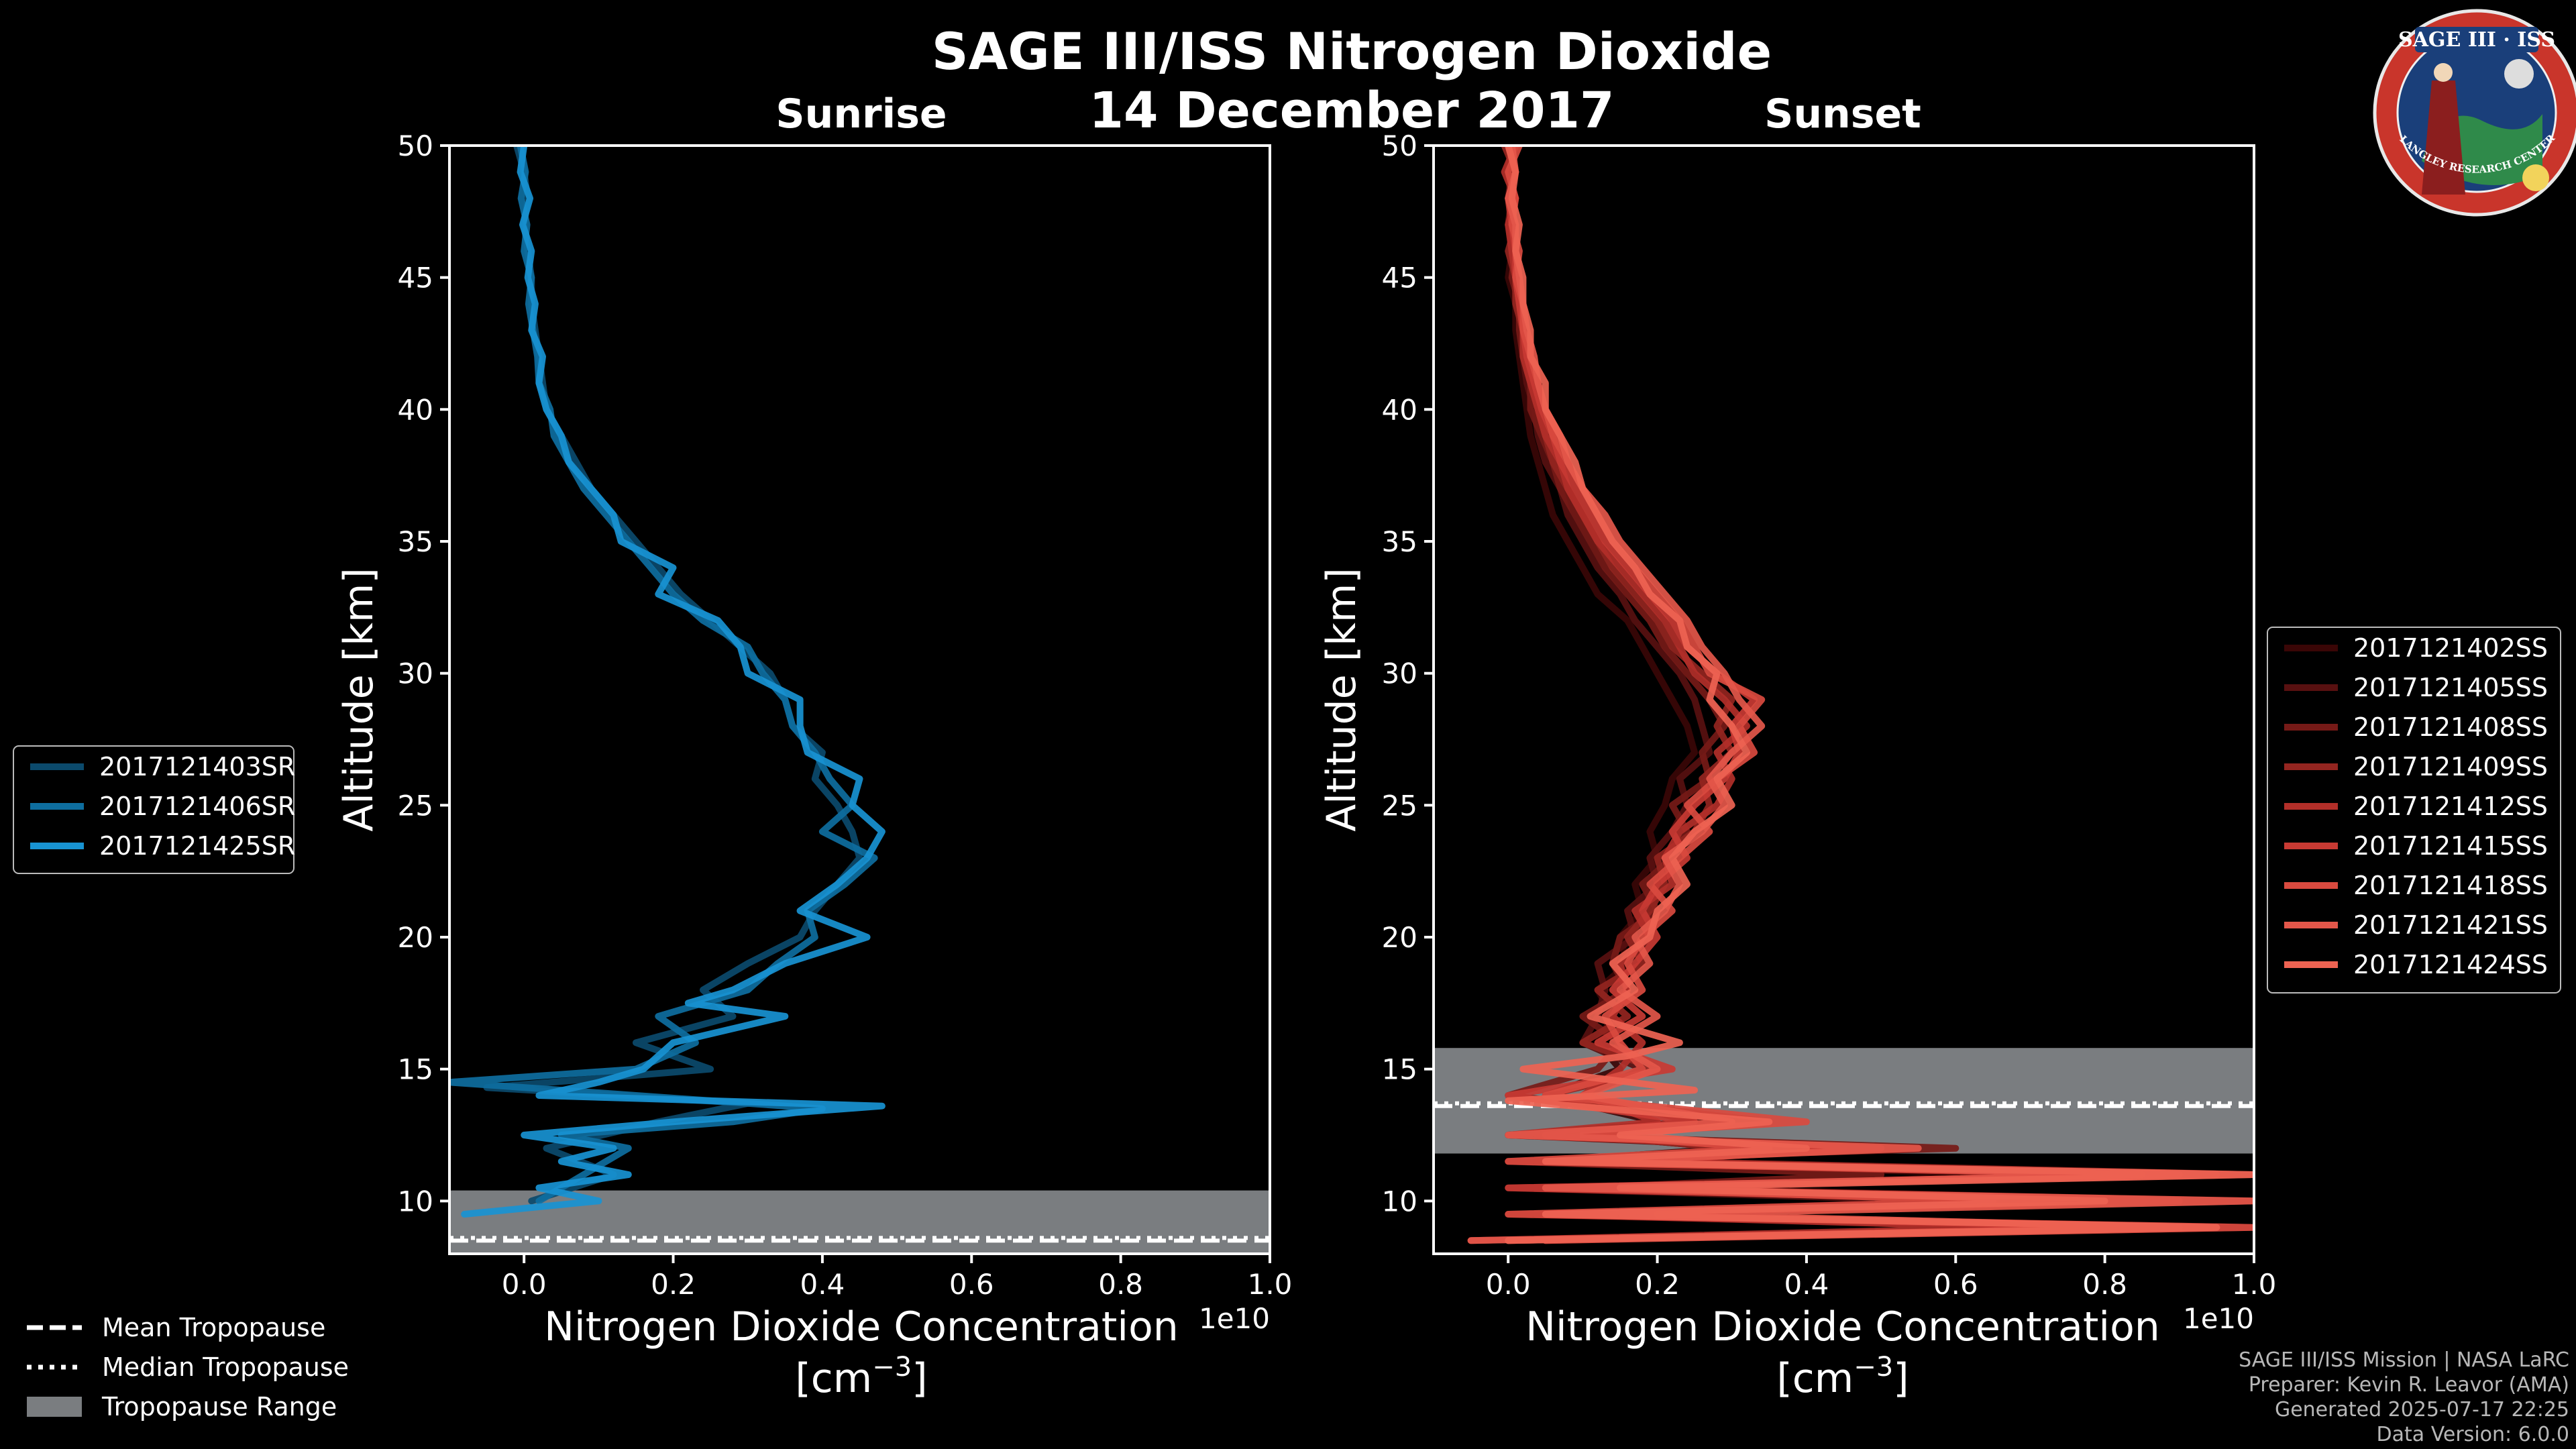  I want to click on sunset-x-axis-unit: [cm−3], so click(1842, 1377).